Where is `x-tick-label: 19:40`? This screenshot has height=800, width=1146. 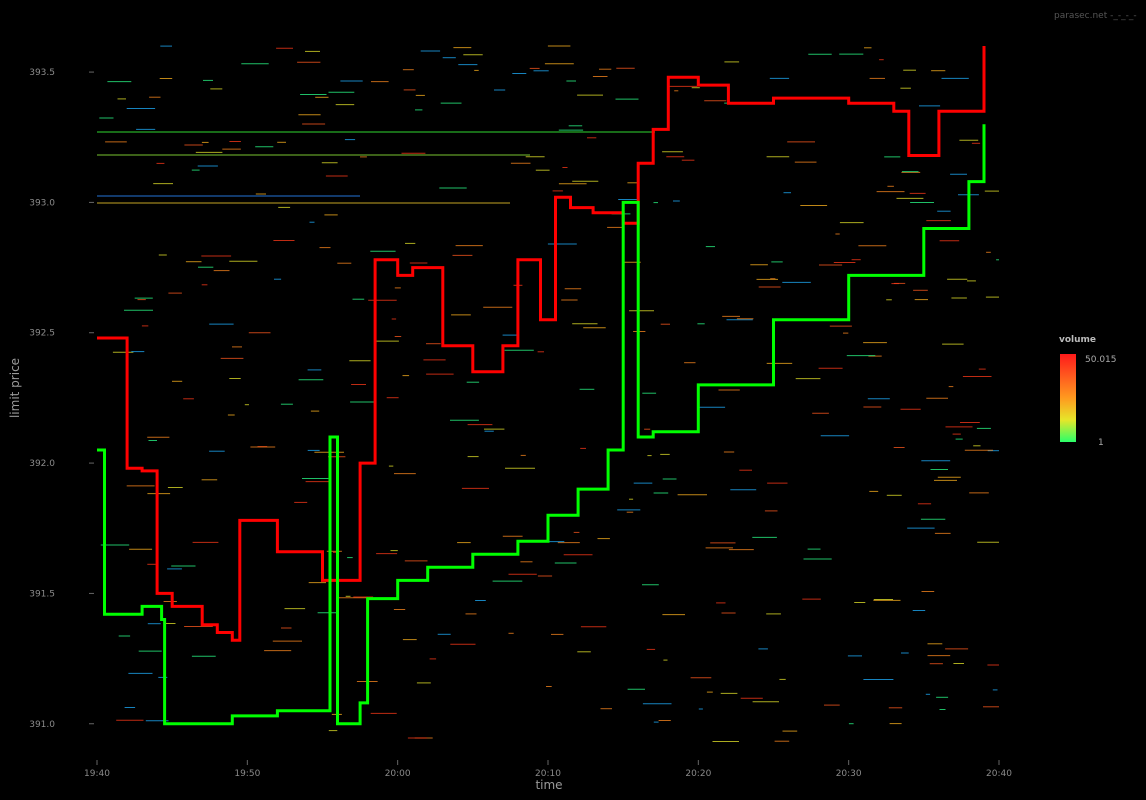 x-tick-label: 19:40 is located at coordinates (97, 774).